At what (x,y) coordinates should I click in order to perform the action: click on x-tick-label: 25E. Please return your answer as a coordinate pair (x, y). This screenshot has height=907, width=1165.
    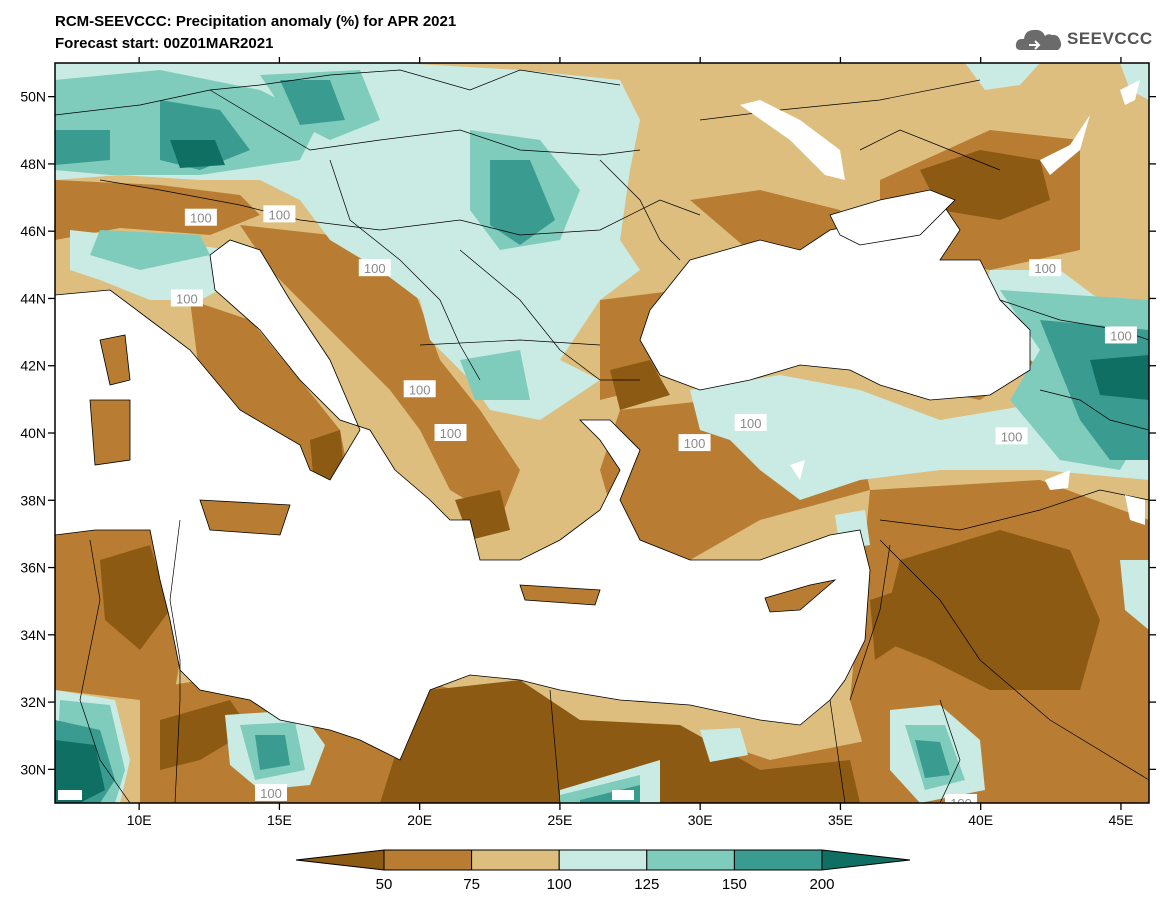
    Looking at the image, I should click on (559, 820).